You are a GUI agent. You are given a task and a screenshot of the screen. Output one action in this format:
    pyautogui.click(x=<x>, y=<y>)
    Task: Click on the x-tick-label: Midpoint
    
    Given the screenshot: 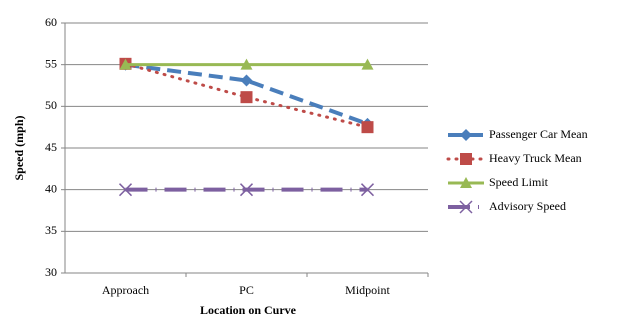 What is the action you would take?
    pyautogui.click(x=367, y=290)
    